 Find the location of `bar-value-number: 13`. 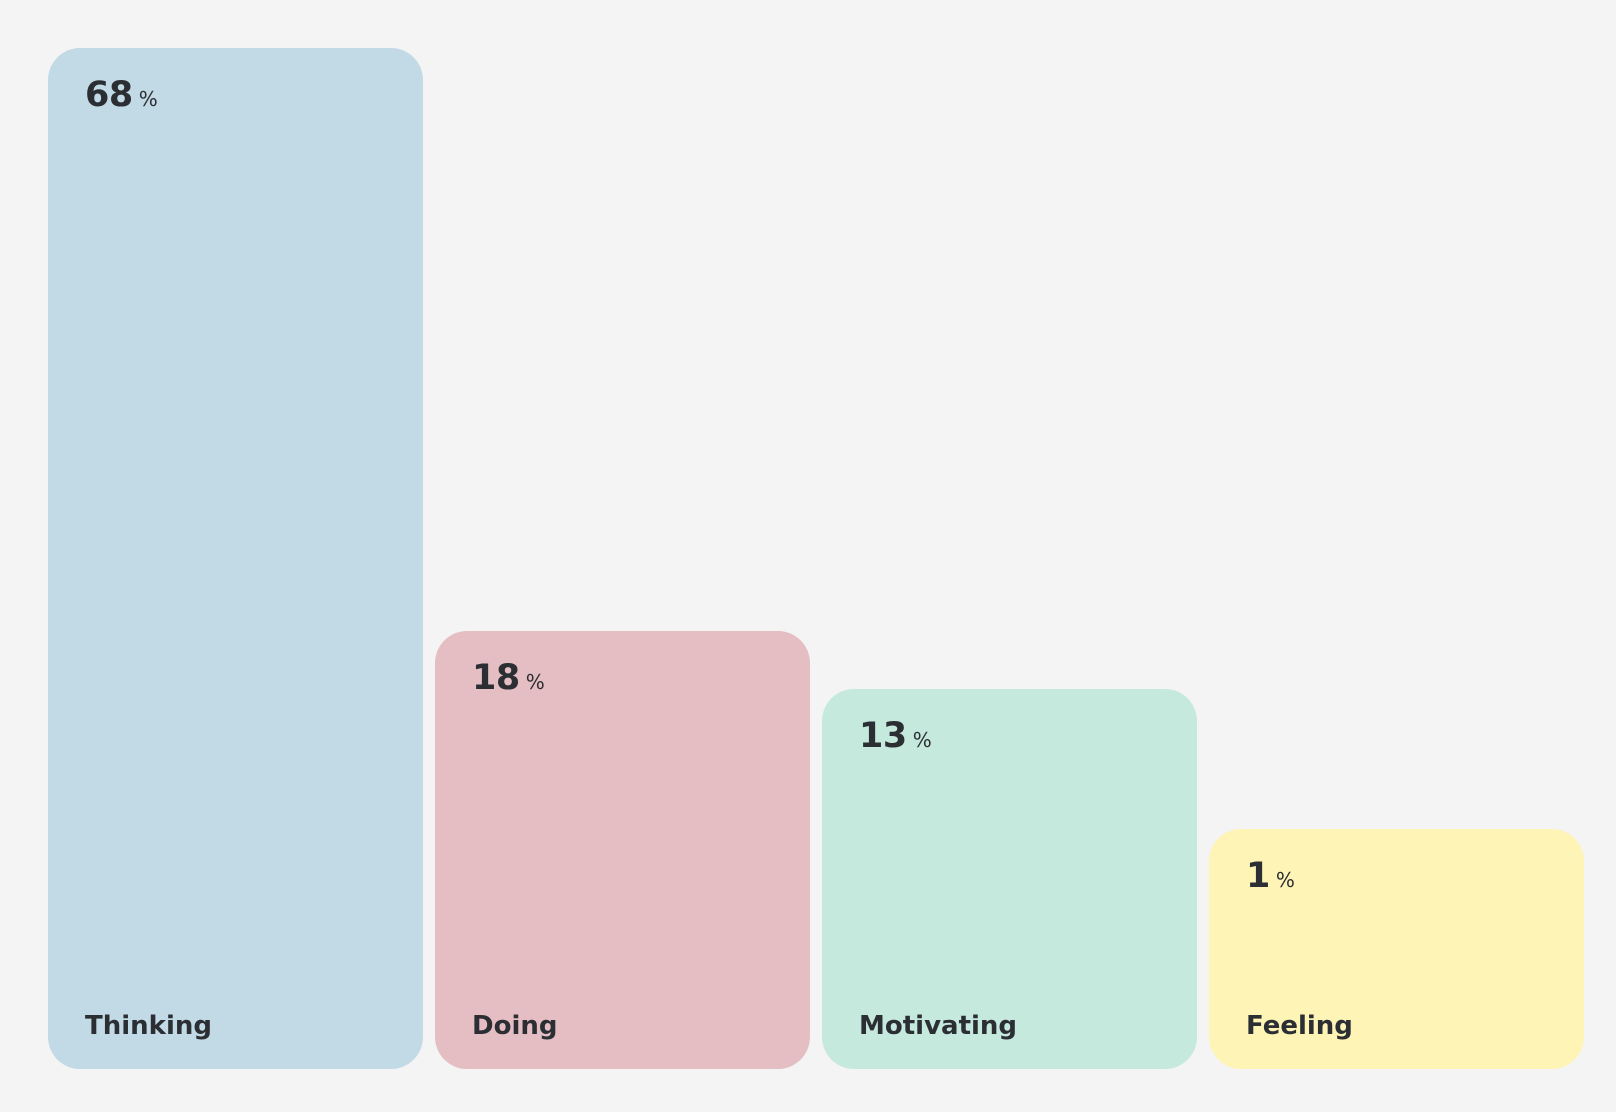

bar-value-number: 13 is located at coordinates (883, 736).